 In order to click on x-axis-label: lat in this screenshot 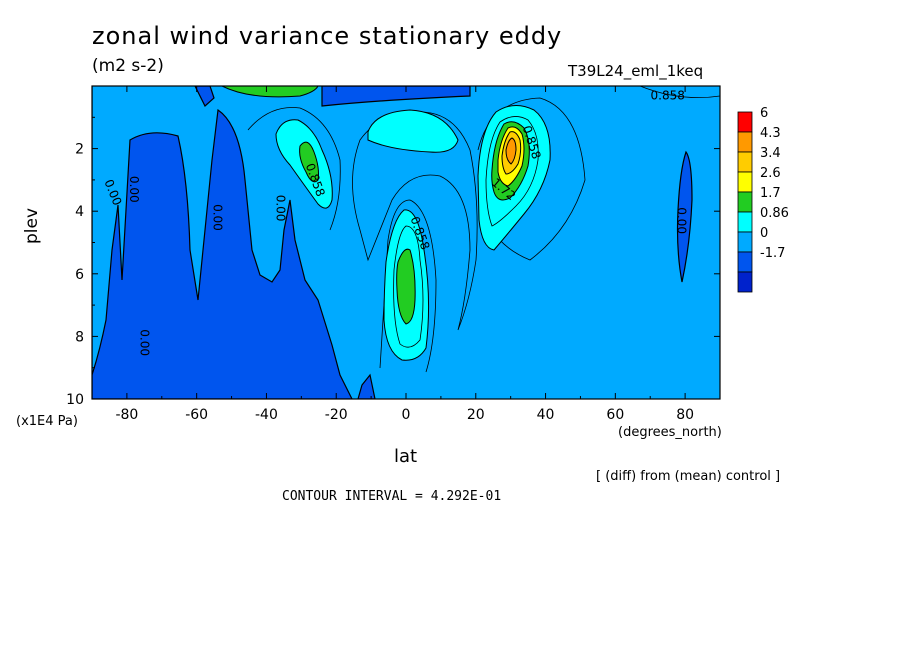, I will do `click(406, 456)`.